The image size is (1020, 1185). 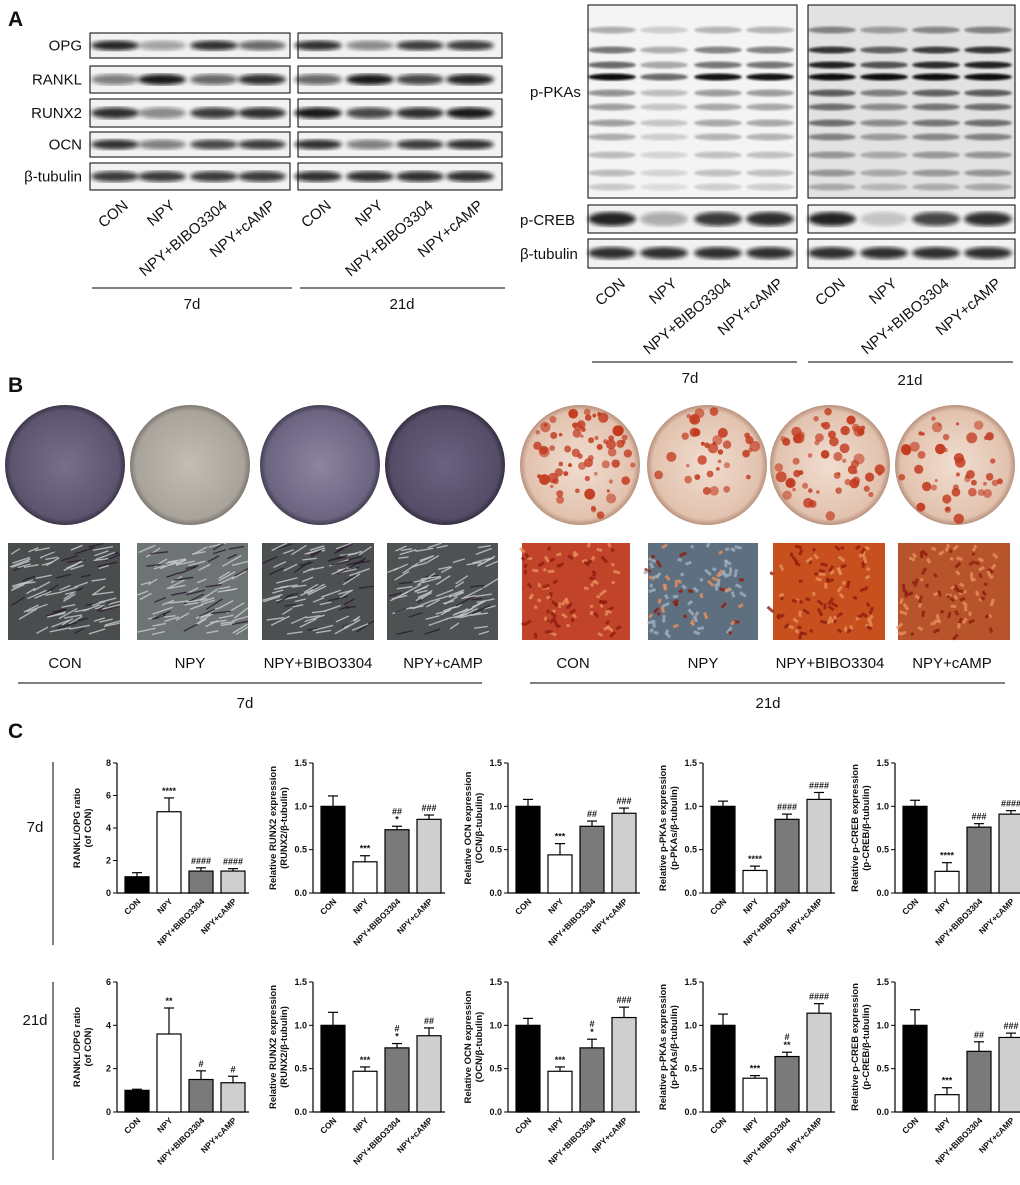 I want to click on condition-label: CON, so click(x=113, y=214).